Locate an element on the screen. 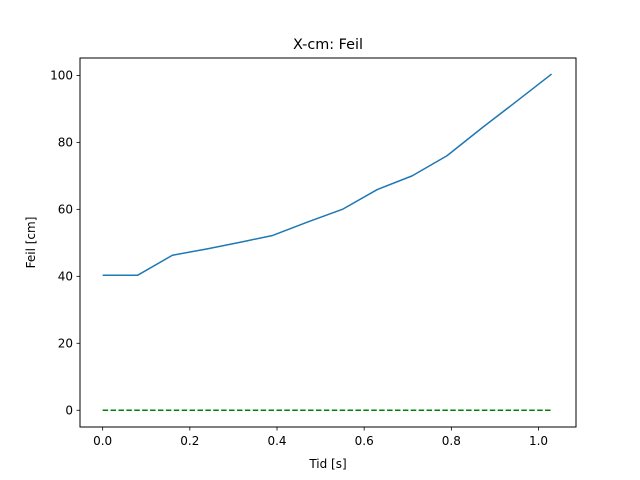 The image size is (640, 480). y-tick-label: 100 is located at coordinates (61, 76).